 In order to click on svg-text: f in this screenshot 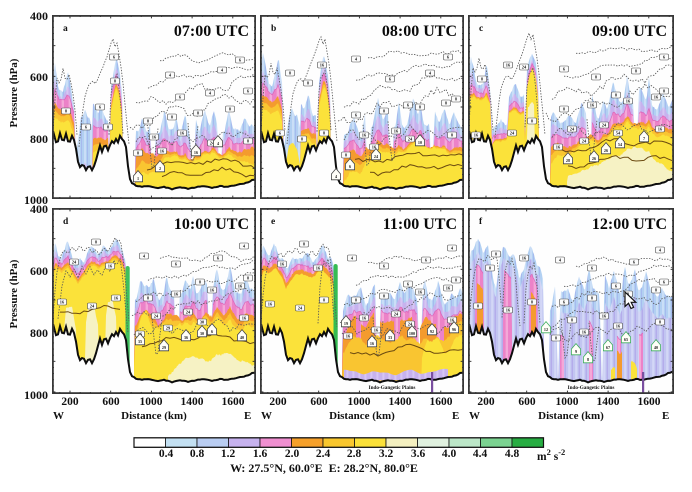, I will do `click(481, 222)`.